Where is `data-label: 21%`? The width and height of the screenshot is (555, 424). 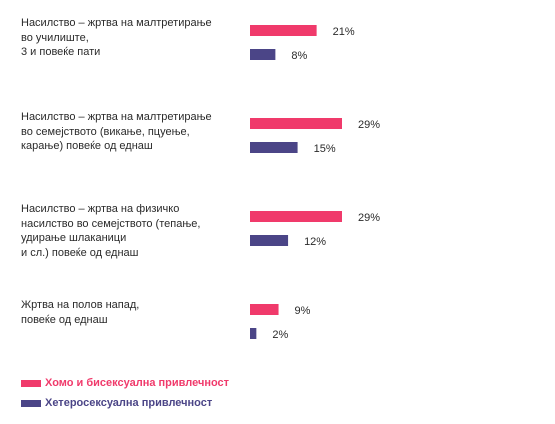
data-label: 21% is located at coordinates (344, 32).